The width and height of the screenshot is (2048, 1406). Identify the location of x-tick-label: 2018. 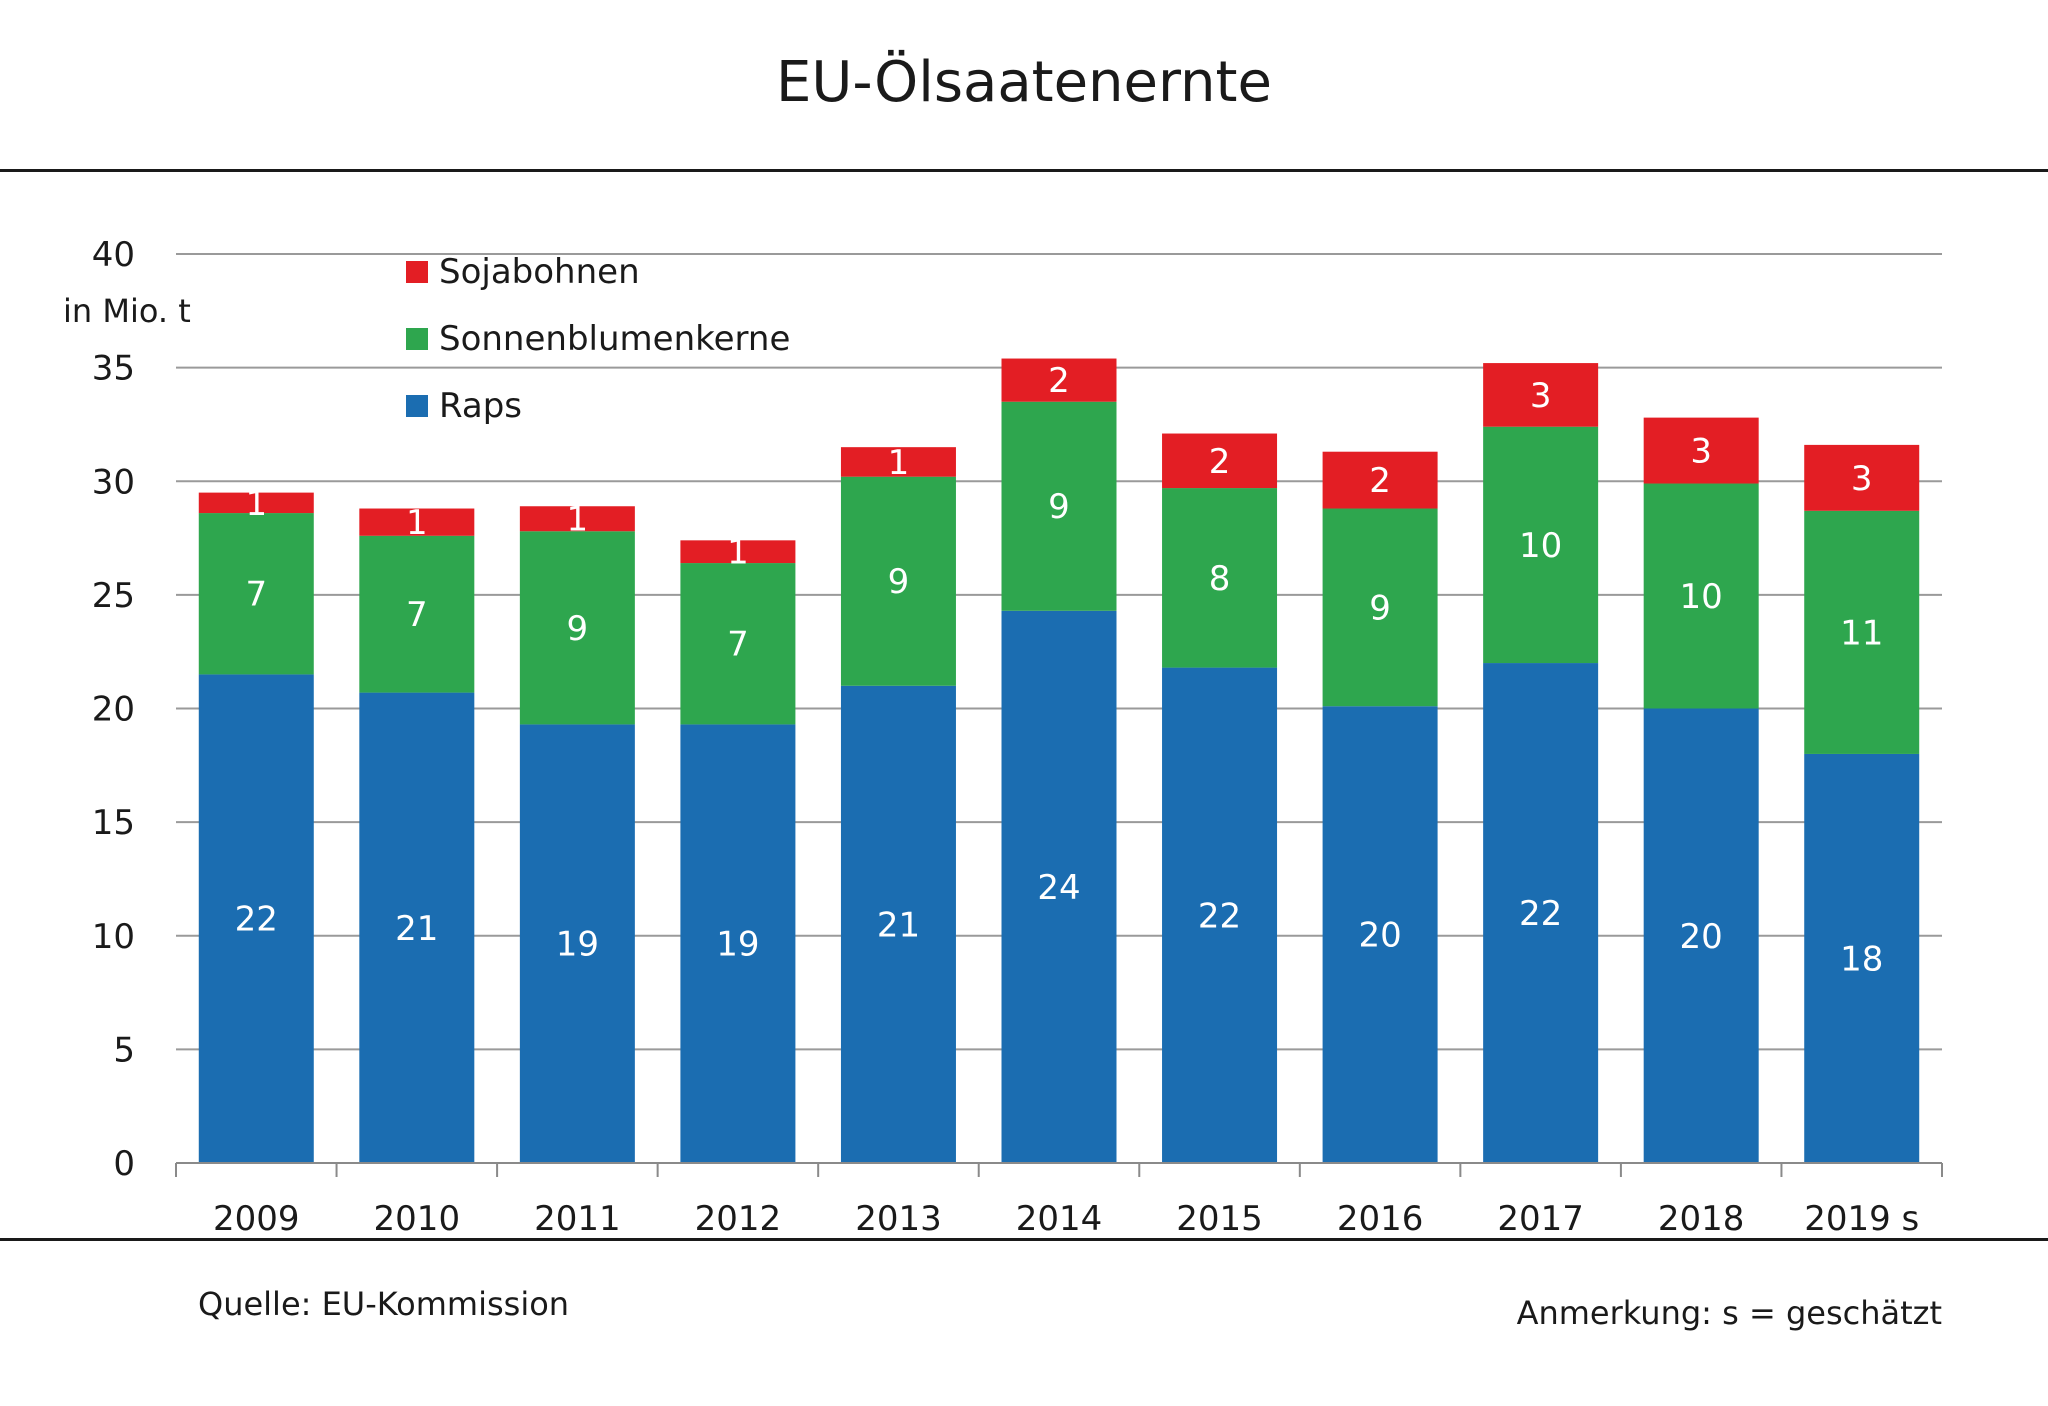
(1701, 1219).